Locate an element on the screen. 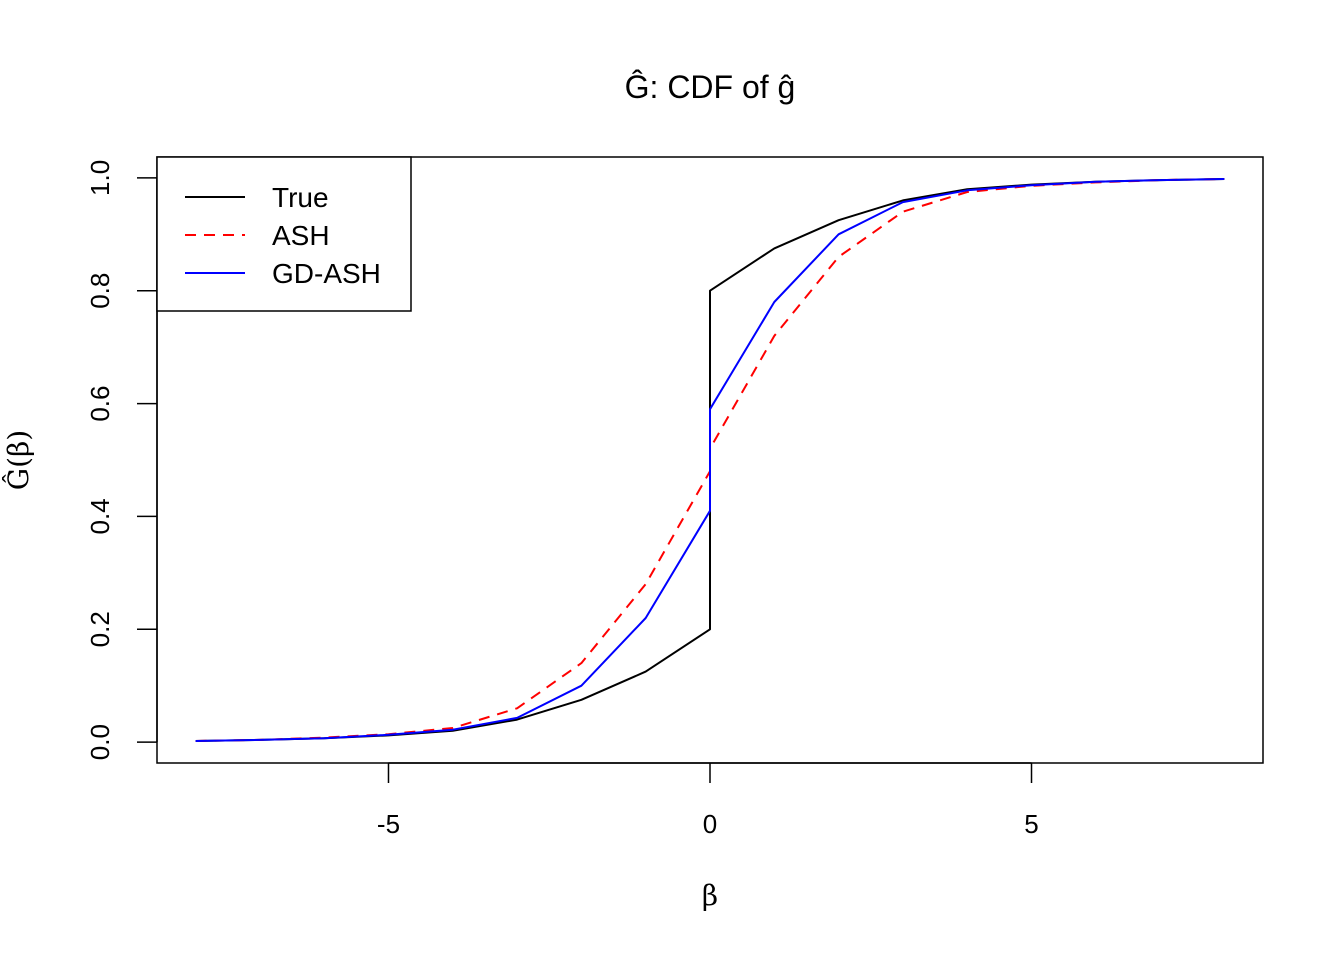 The image size is (1344, 960). y-tick-label: 0.2 is located at coordinates (100, 629).